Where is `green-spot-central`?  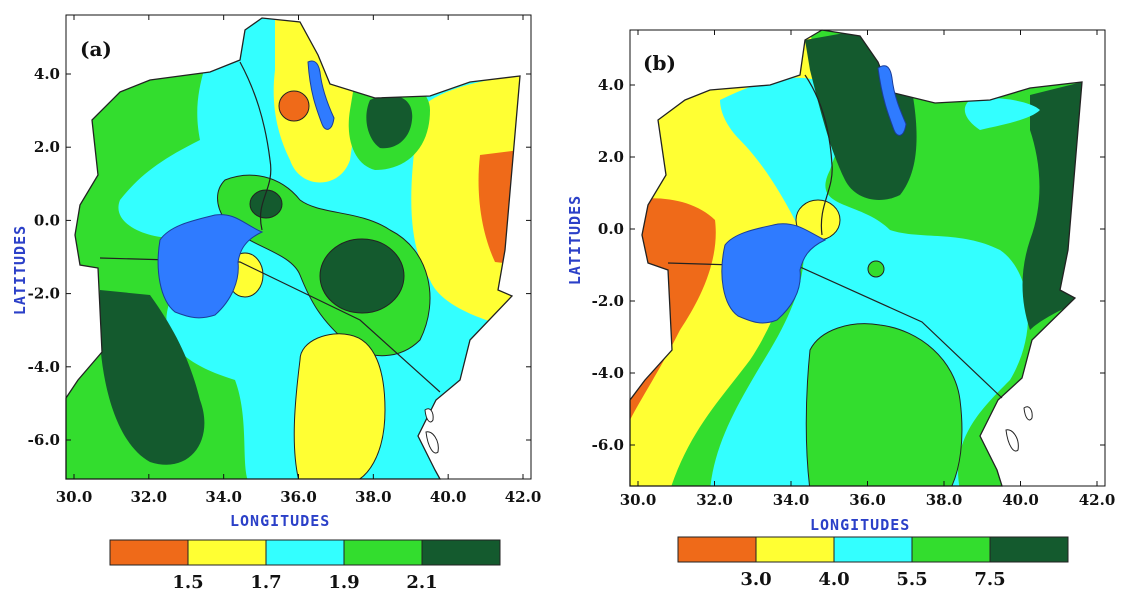 green-spot-central is located at coordinates (876, 269).